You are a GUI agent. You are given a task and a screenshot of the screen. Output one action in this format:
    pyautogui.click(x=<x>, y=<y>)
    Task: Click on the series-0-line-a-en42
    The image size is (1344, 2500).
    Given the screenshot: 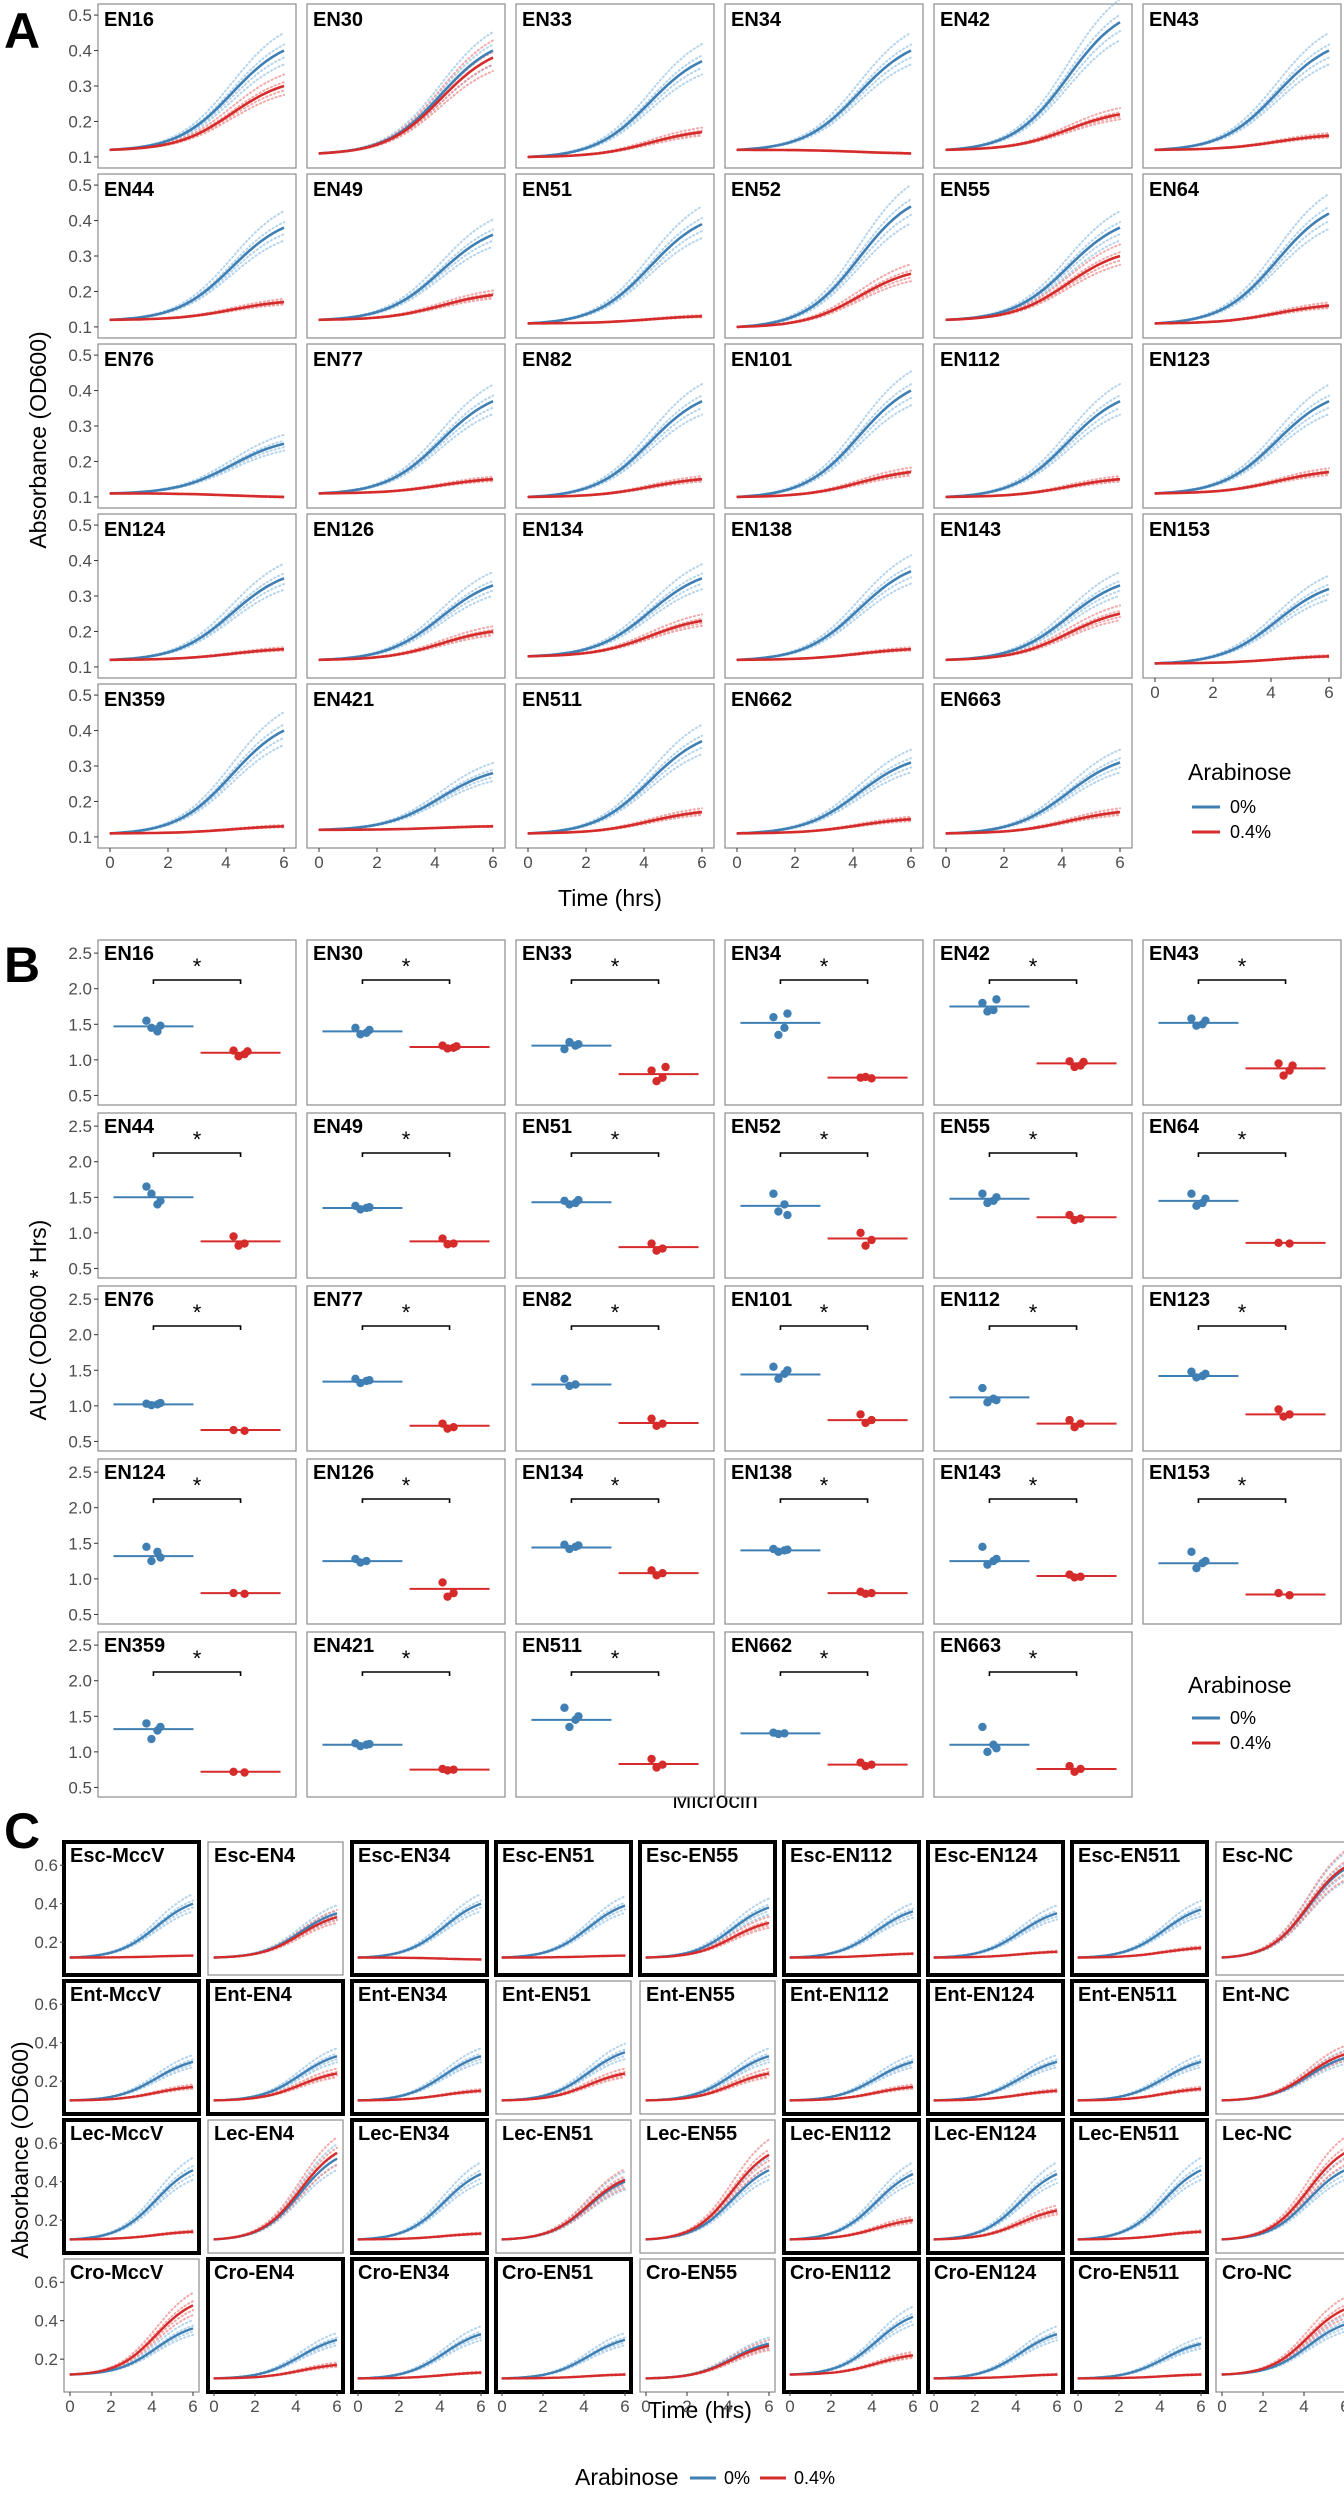 What is the action you would take?
    pyautogui.click(x=1033, y=86)
    